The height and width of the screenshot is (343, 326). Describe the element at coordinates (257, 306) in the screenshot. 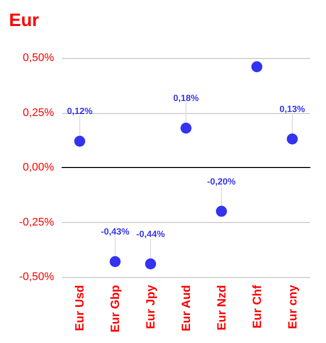

I see `x-tick-label: Eur Chf` at that location.